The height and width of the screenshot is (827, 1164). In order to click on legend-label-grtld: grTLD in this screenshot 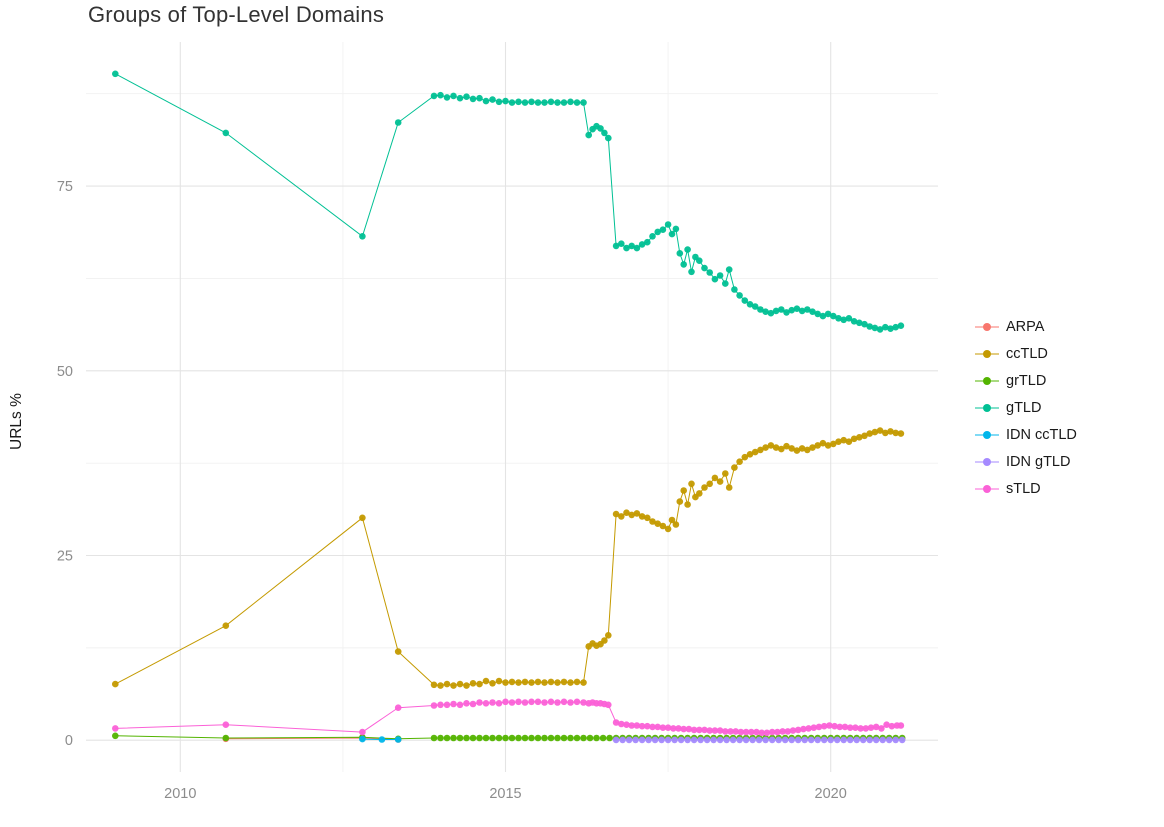, I will do `click(1026, 381)`.